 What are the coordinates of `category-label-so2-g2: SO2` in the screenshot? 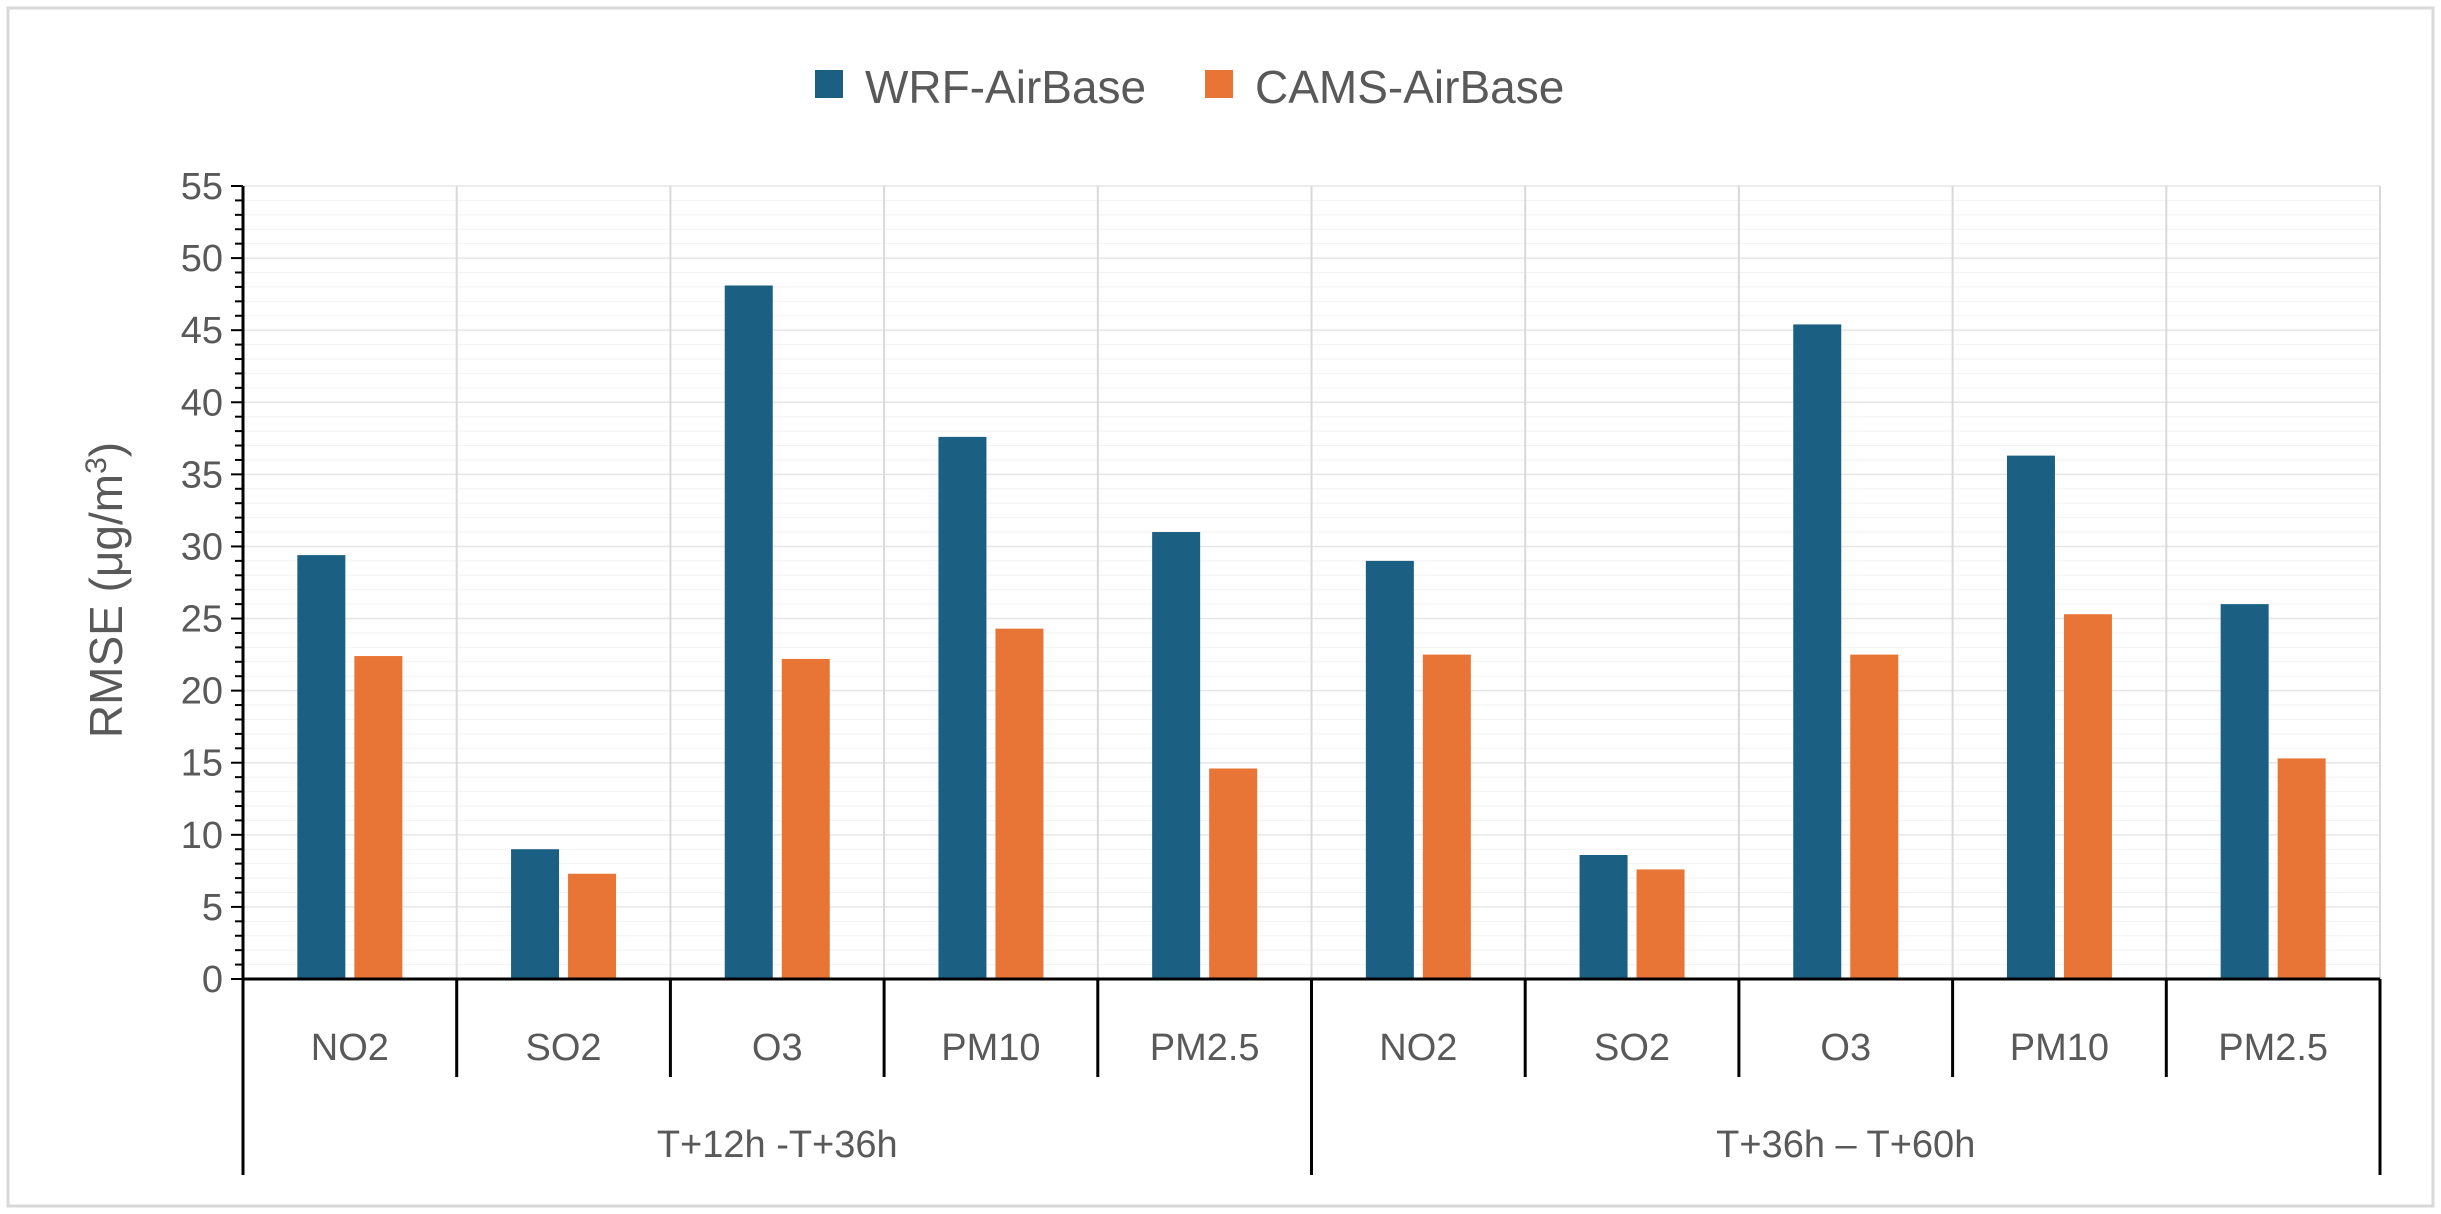 It's located at (1632, 1048).